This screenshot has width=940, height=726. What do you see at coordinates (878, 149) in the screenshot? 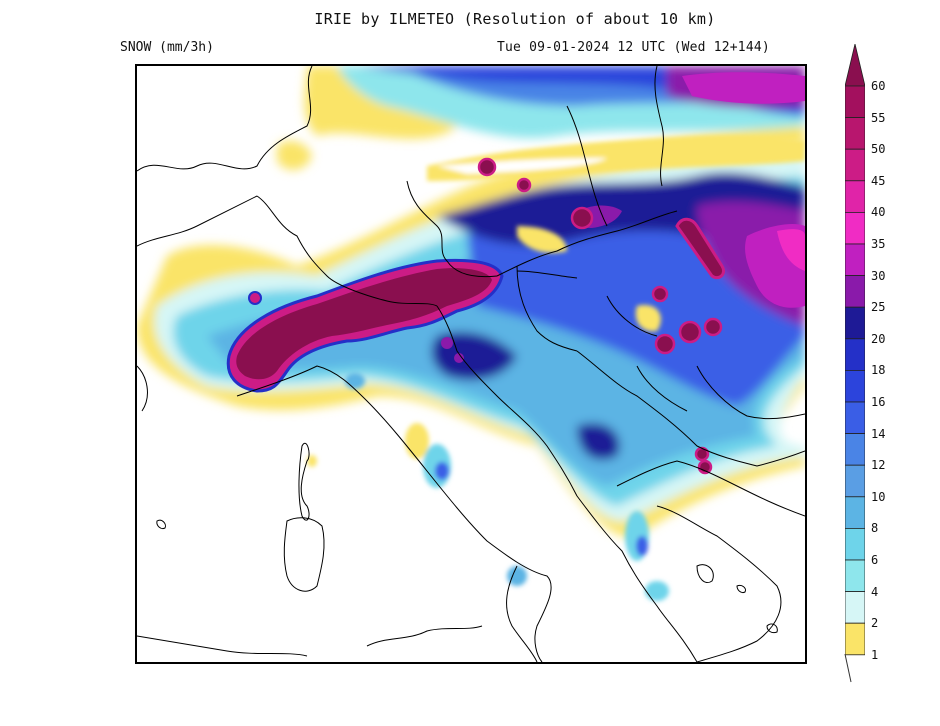
I see `colorbar-label: 50` at bounding box center [878, 149].